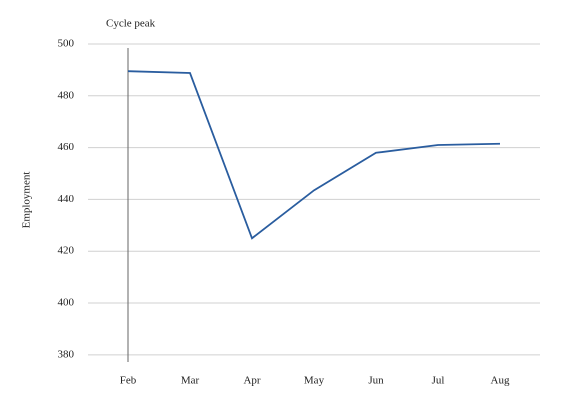 Image resolution: width=570 pixels, height=409 pixels. What do you see at coordinates (376, 381) in the screenshot?
I see `x-tick-label: Jun` at bounding box center [376, 381].